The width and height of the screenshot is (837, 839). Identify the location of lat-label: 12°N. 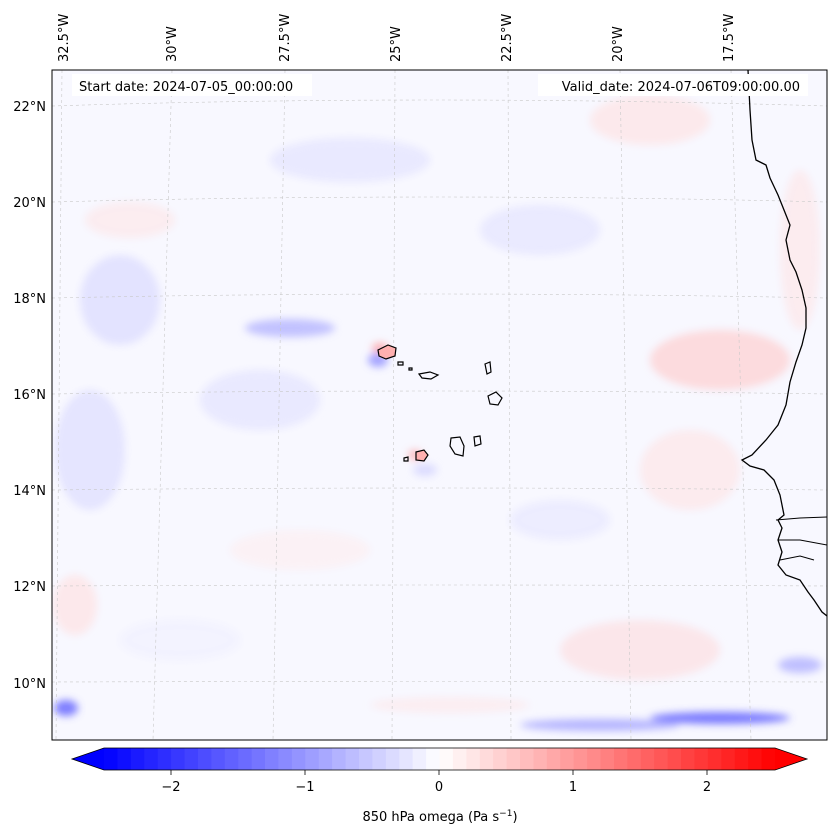
(29, 587).